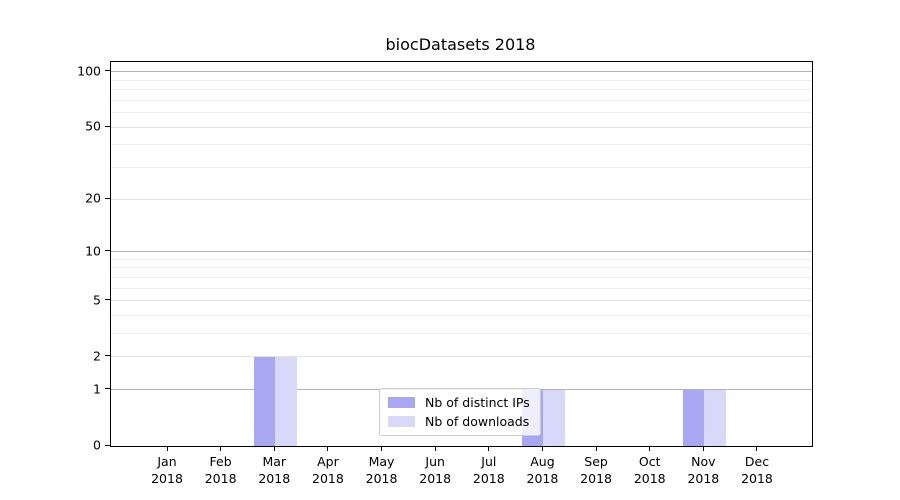 Image resolution: width=900 pixels, height=500 pixels. What do you see at coordinates (97, 356) in the screenshot?
I see `y-tick-label: 2` at bounding box center [97, 356].